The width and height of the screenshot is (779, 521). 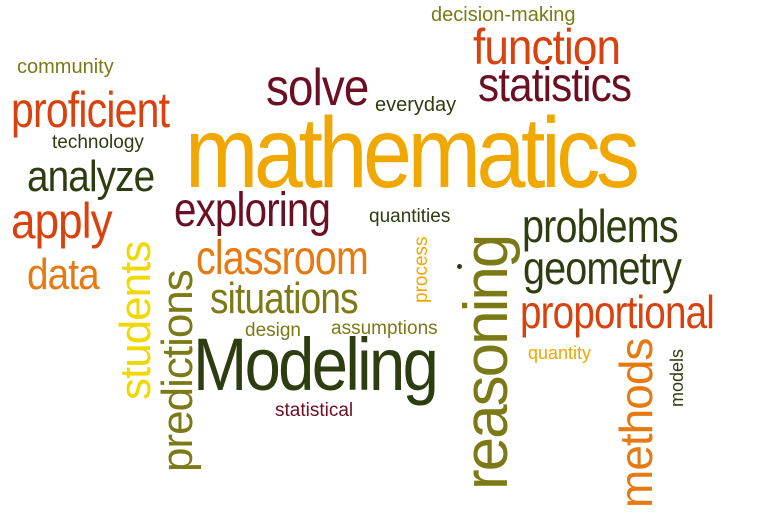 I want to click on word-proficient: proficient, so click(x=90, y=110).